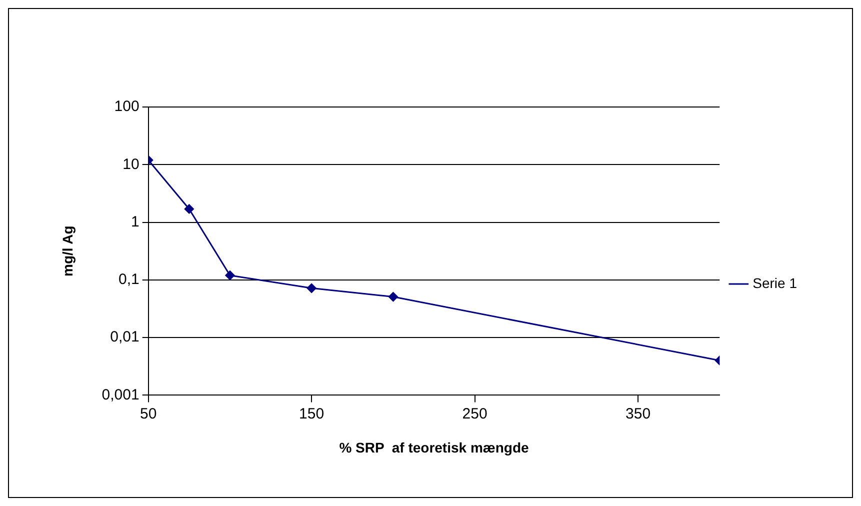  Describe the element at coordinates (311, 413) in the screenshot. I see `x-tick-label: 150` at that location.